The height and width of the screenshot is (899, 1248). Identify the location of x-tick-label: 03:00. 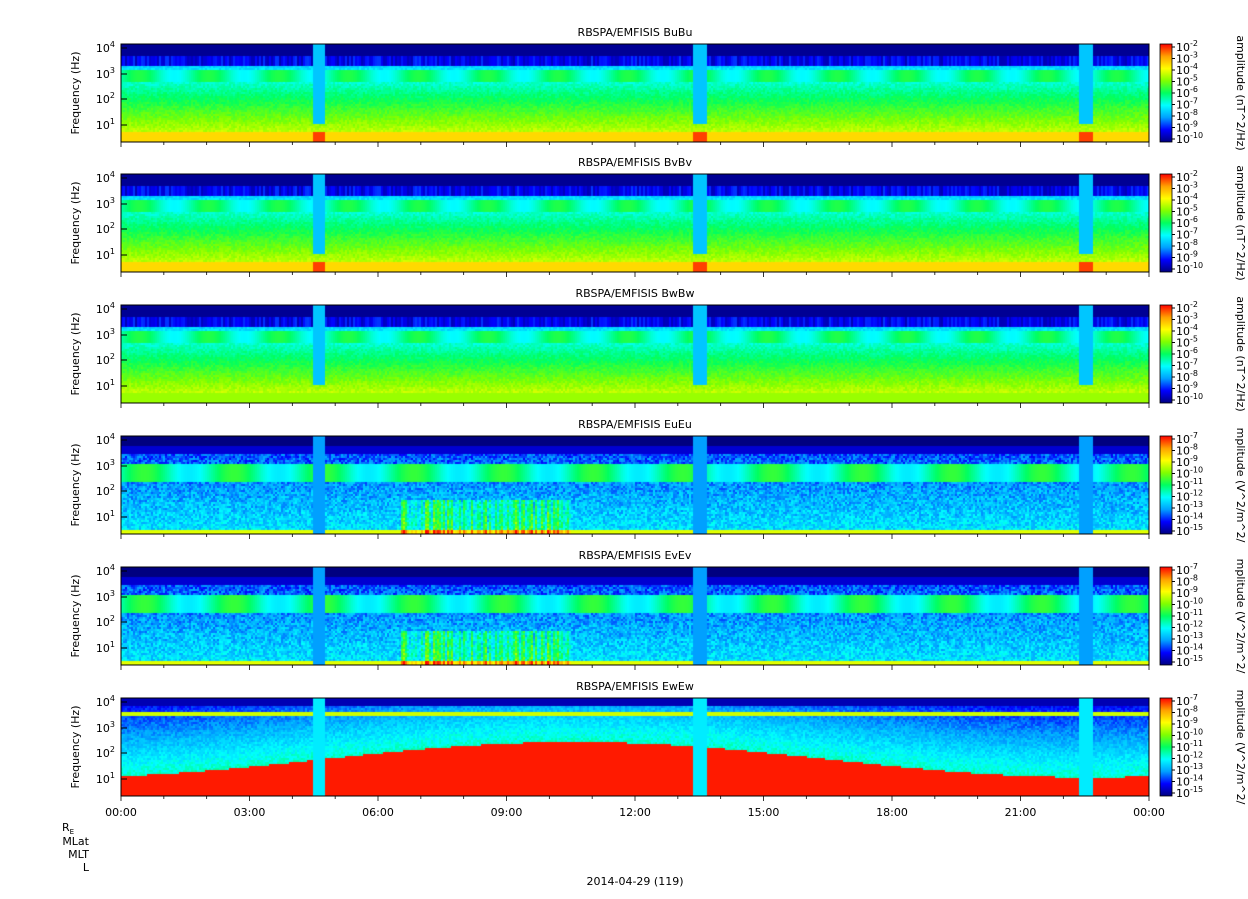
(250, 812).